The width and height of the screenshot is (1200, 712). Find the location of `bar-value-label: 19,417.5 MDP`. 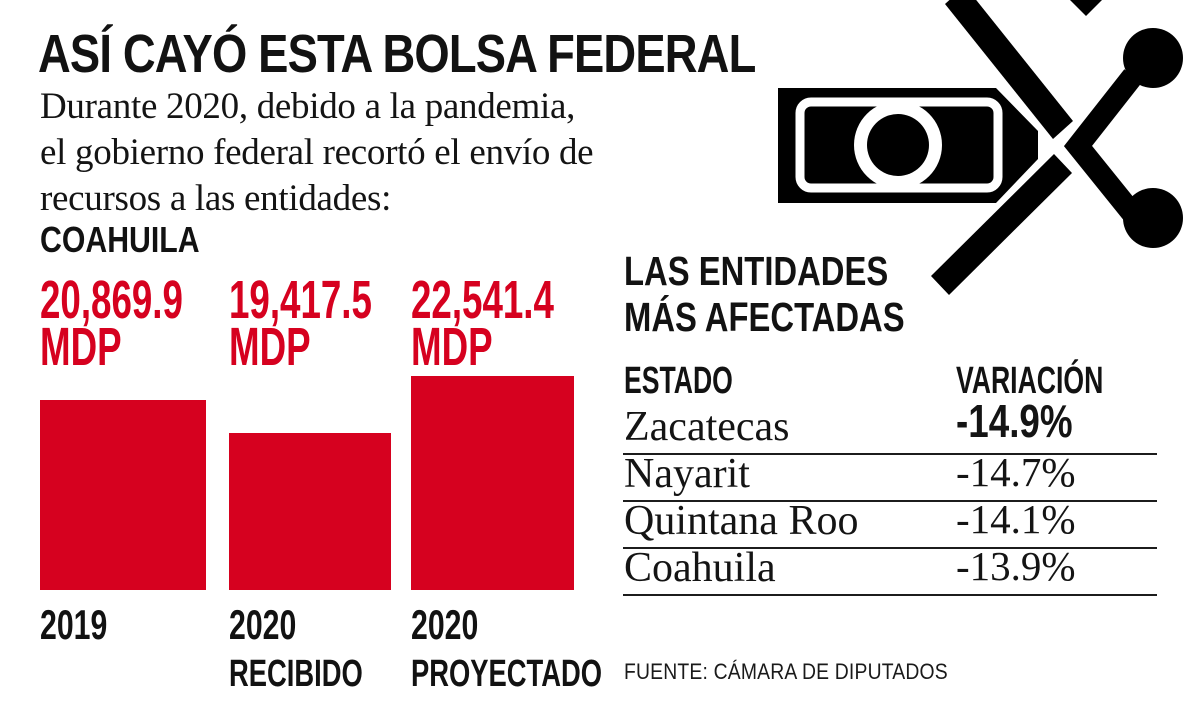

bar-value-label: 19,417.5 MDP is located at coordinates (300, 325).